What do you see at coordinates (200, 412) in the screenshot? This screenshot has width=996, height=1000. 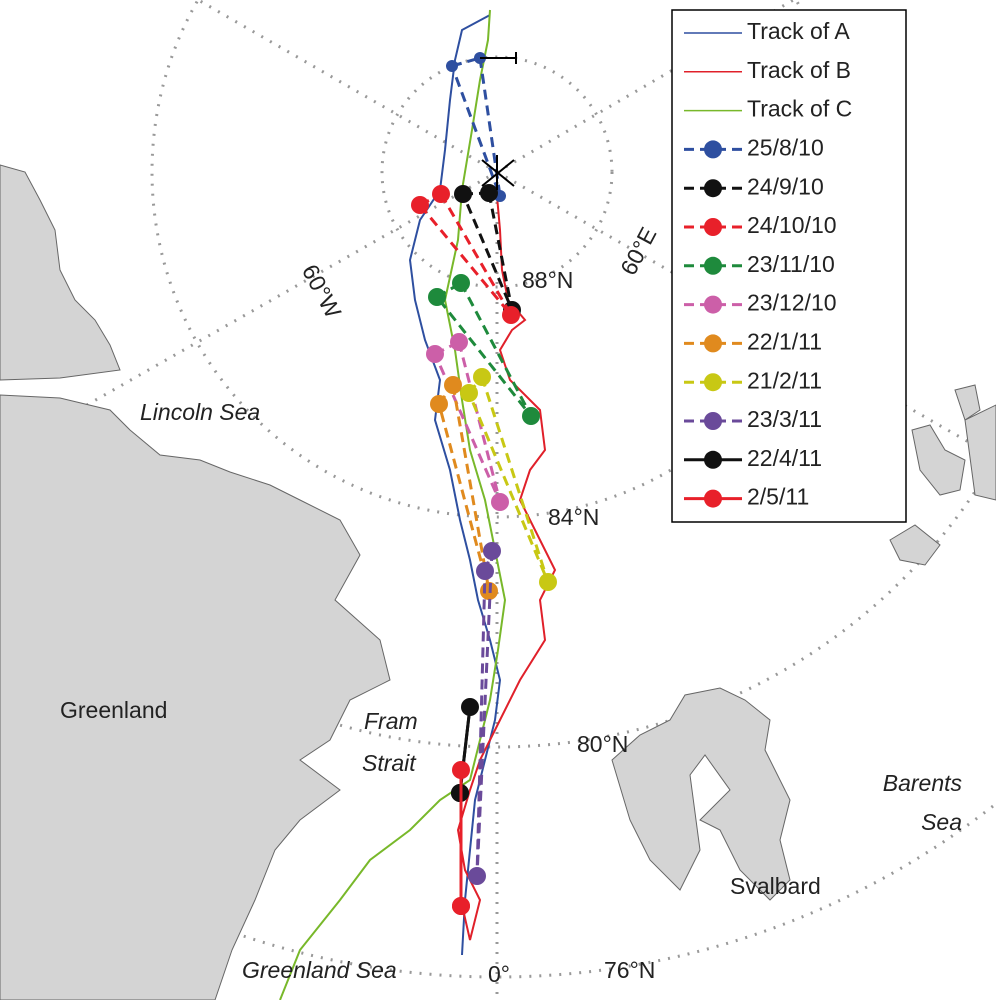 I see `sea-label: Lincoln Sea` at bounding box center [200, 412].